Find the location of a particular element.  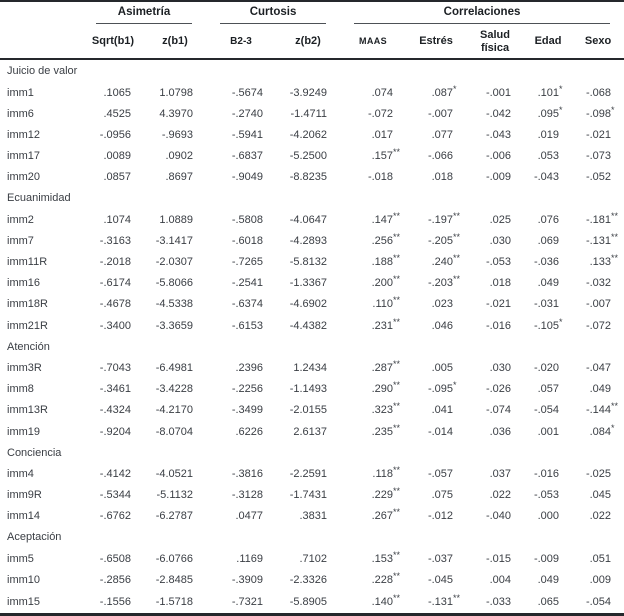

cell-value: -.9204 is located at coordinates (115, 431).